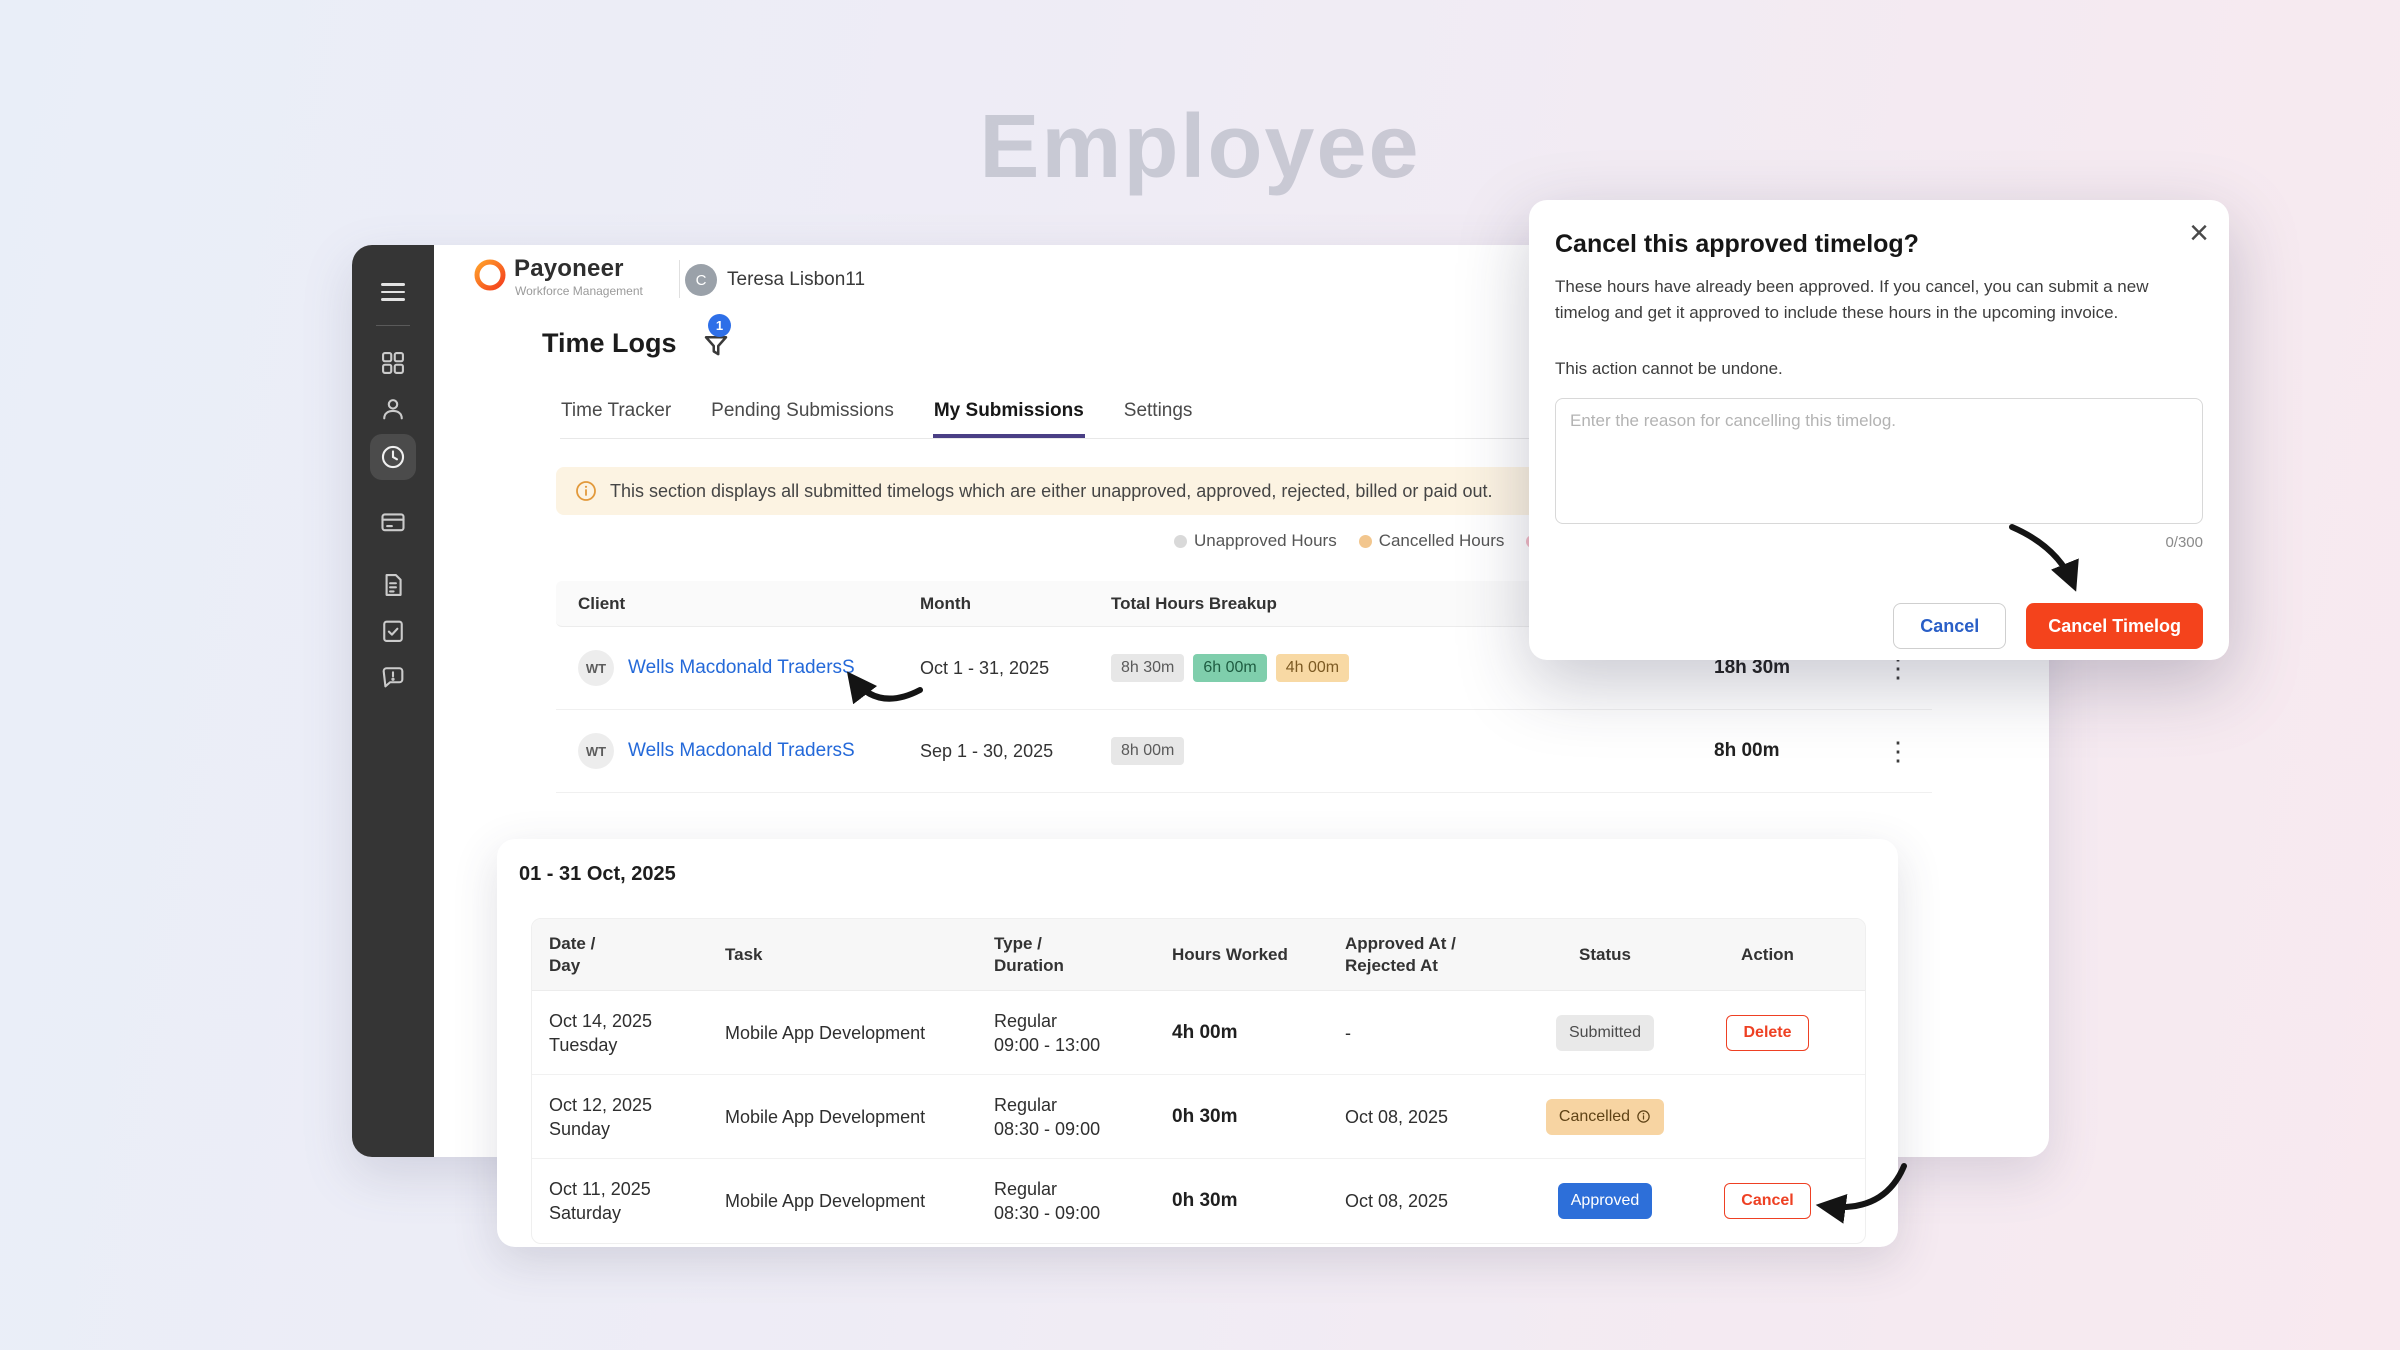 This screenshot has height=1350, width=2400. What do you see at coordinates (1605, 1032) in the screenshot?
I see `status-badge-submitted: Submitted` at bounding box center [1605, 1032].